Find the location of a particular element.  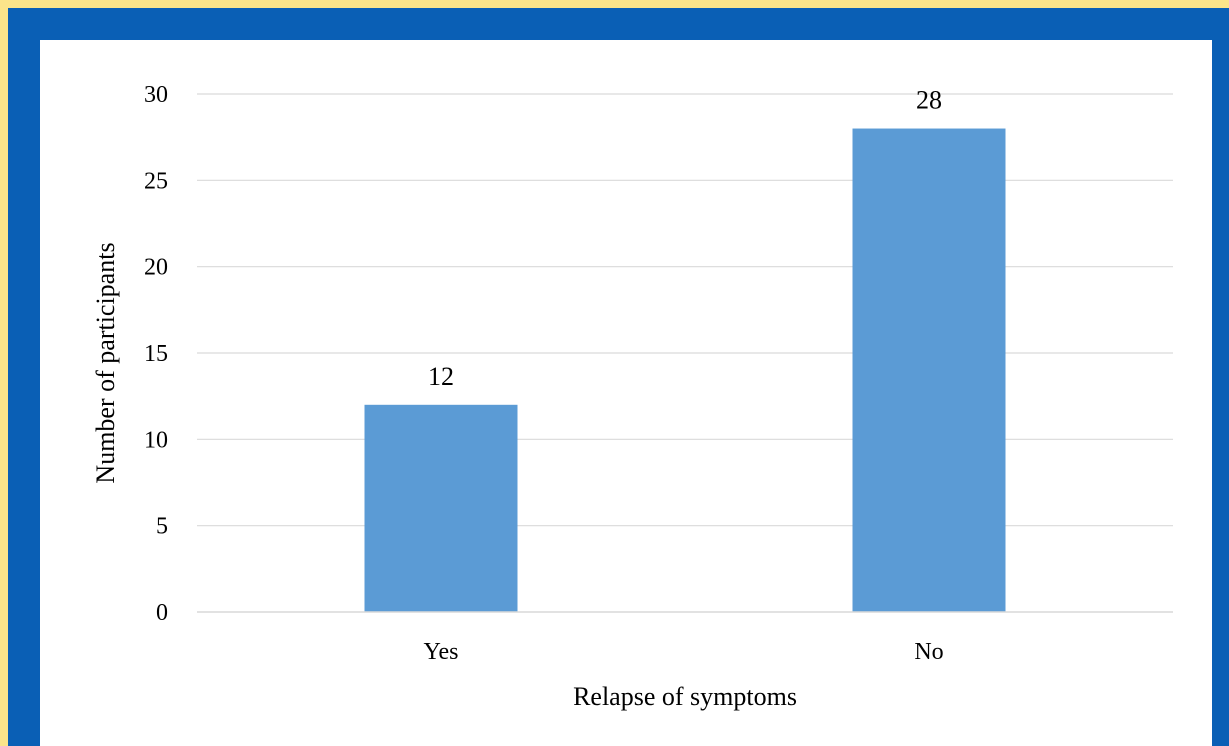

y-tick-label: 15 is located at coordinates (156, 354).